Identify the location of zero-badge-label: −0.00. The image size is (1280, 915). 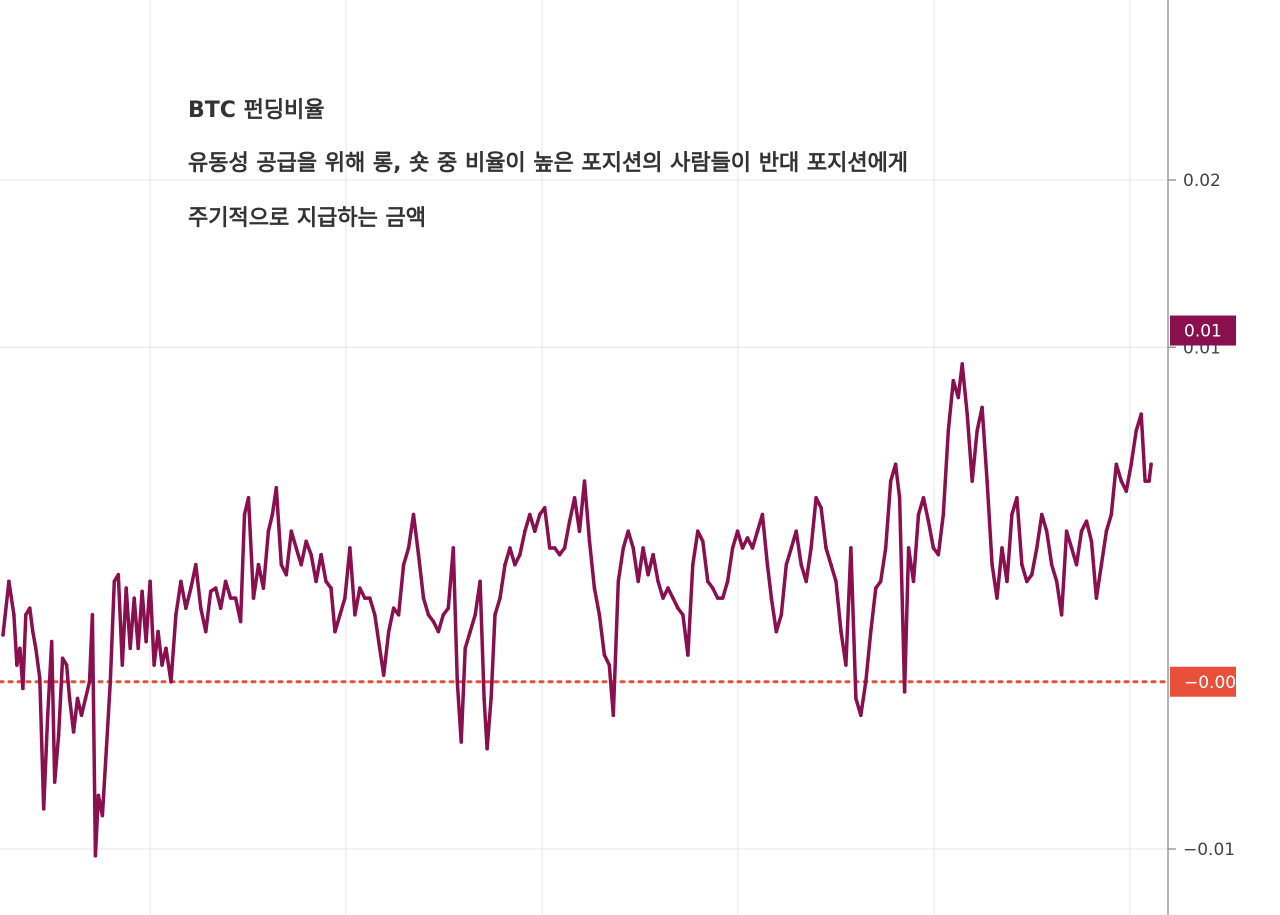
(1210, 683).